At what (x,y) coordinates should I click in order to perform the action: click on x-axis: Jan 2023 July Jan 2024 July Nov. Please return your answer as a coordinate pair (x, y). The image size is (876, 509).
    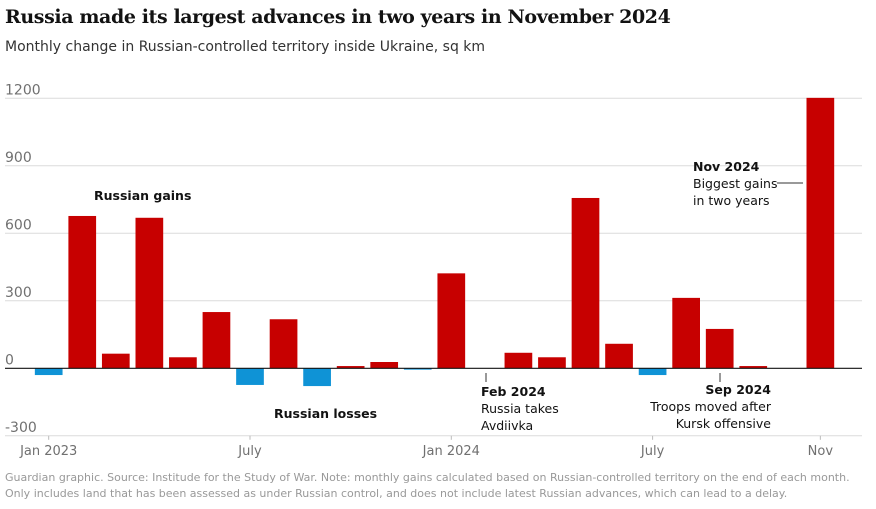
    Looking at the image, I should click on (426, 447).